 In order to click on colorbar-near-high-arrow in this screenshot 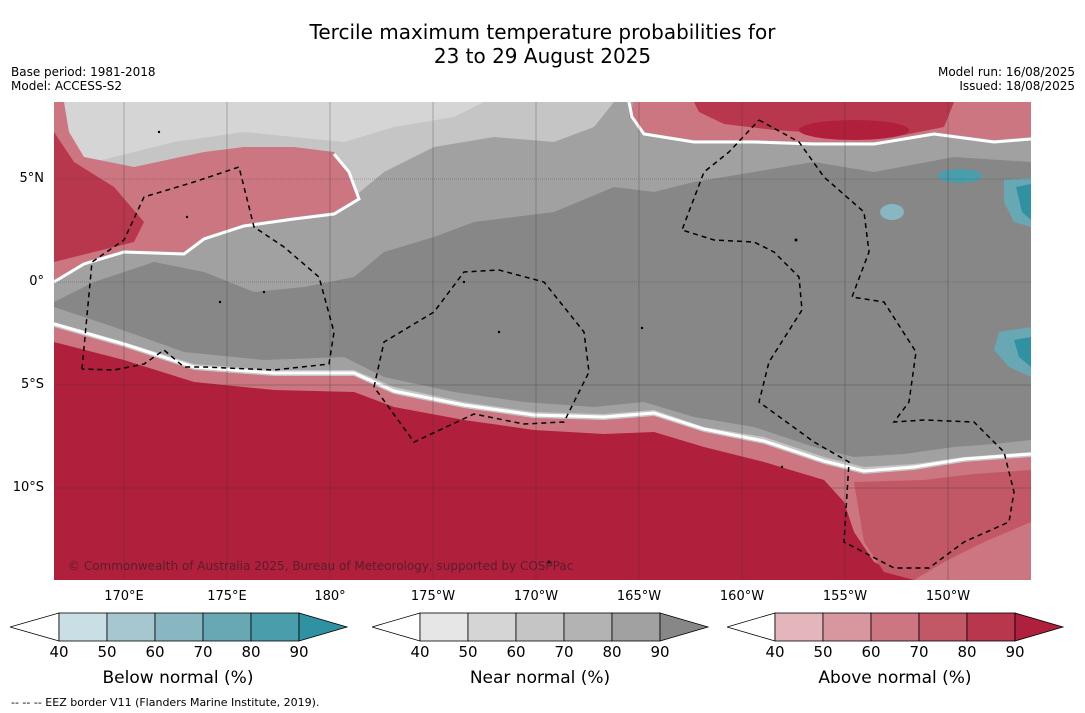, I will do `click(684, 627)`.